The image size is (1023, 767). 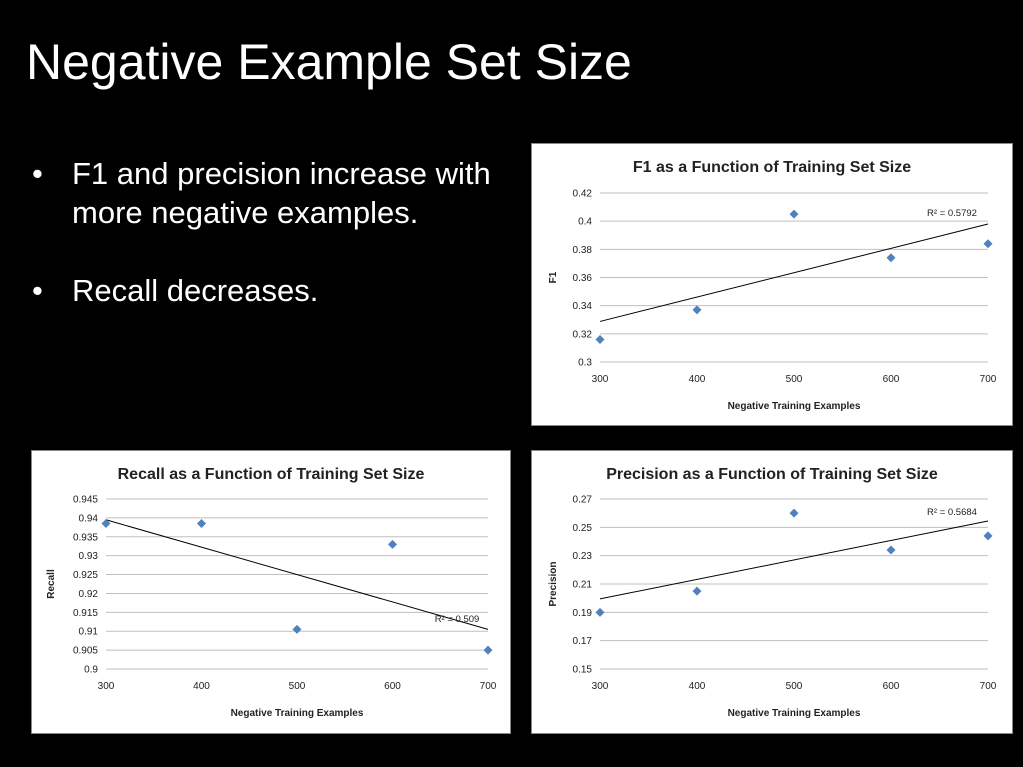 What do you see at coordinates (583, 641) in the screenshot?
I see `y-tick-label: 0.17` at bounding box center [583, 641].